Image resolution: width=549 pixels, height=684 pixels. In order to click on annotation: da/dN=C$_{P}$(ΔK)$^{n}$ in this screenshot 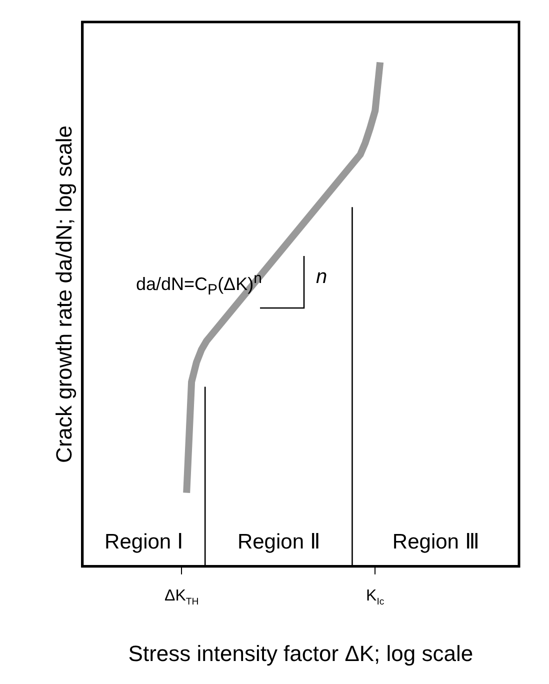, I will do `click(199, 284)`.